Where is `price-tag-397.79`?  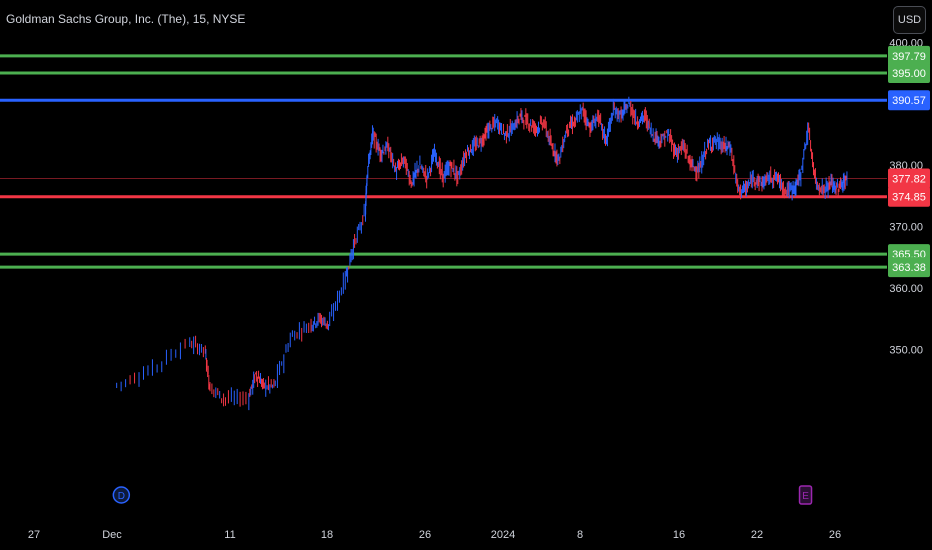
price-tag-397.79 is located at coordinates (909, 55).